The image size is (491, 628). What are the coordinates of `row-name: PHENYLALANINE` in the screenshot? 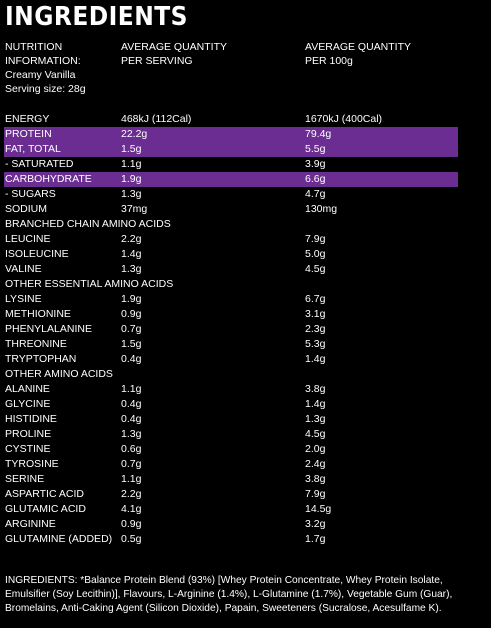 It's located at (48, 329).